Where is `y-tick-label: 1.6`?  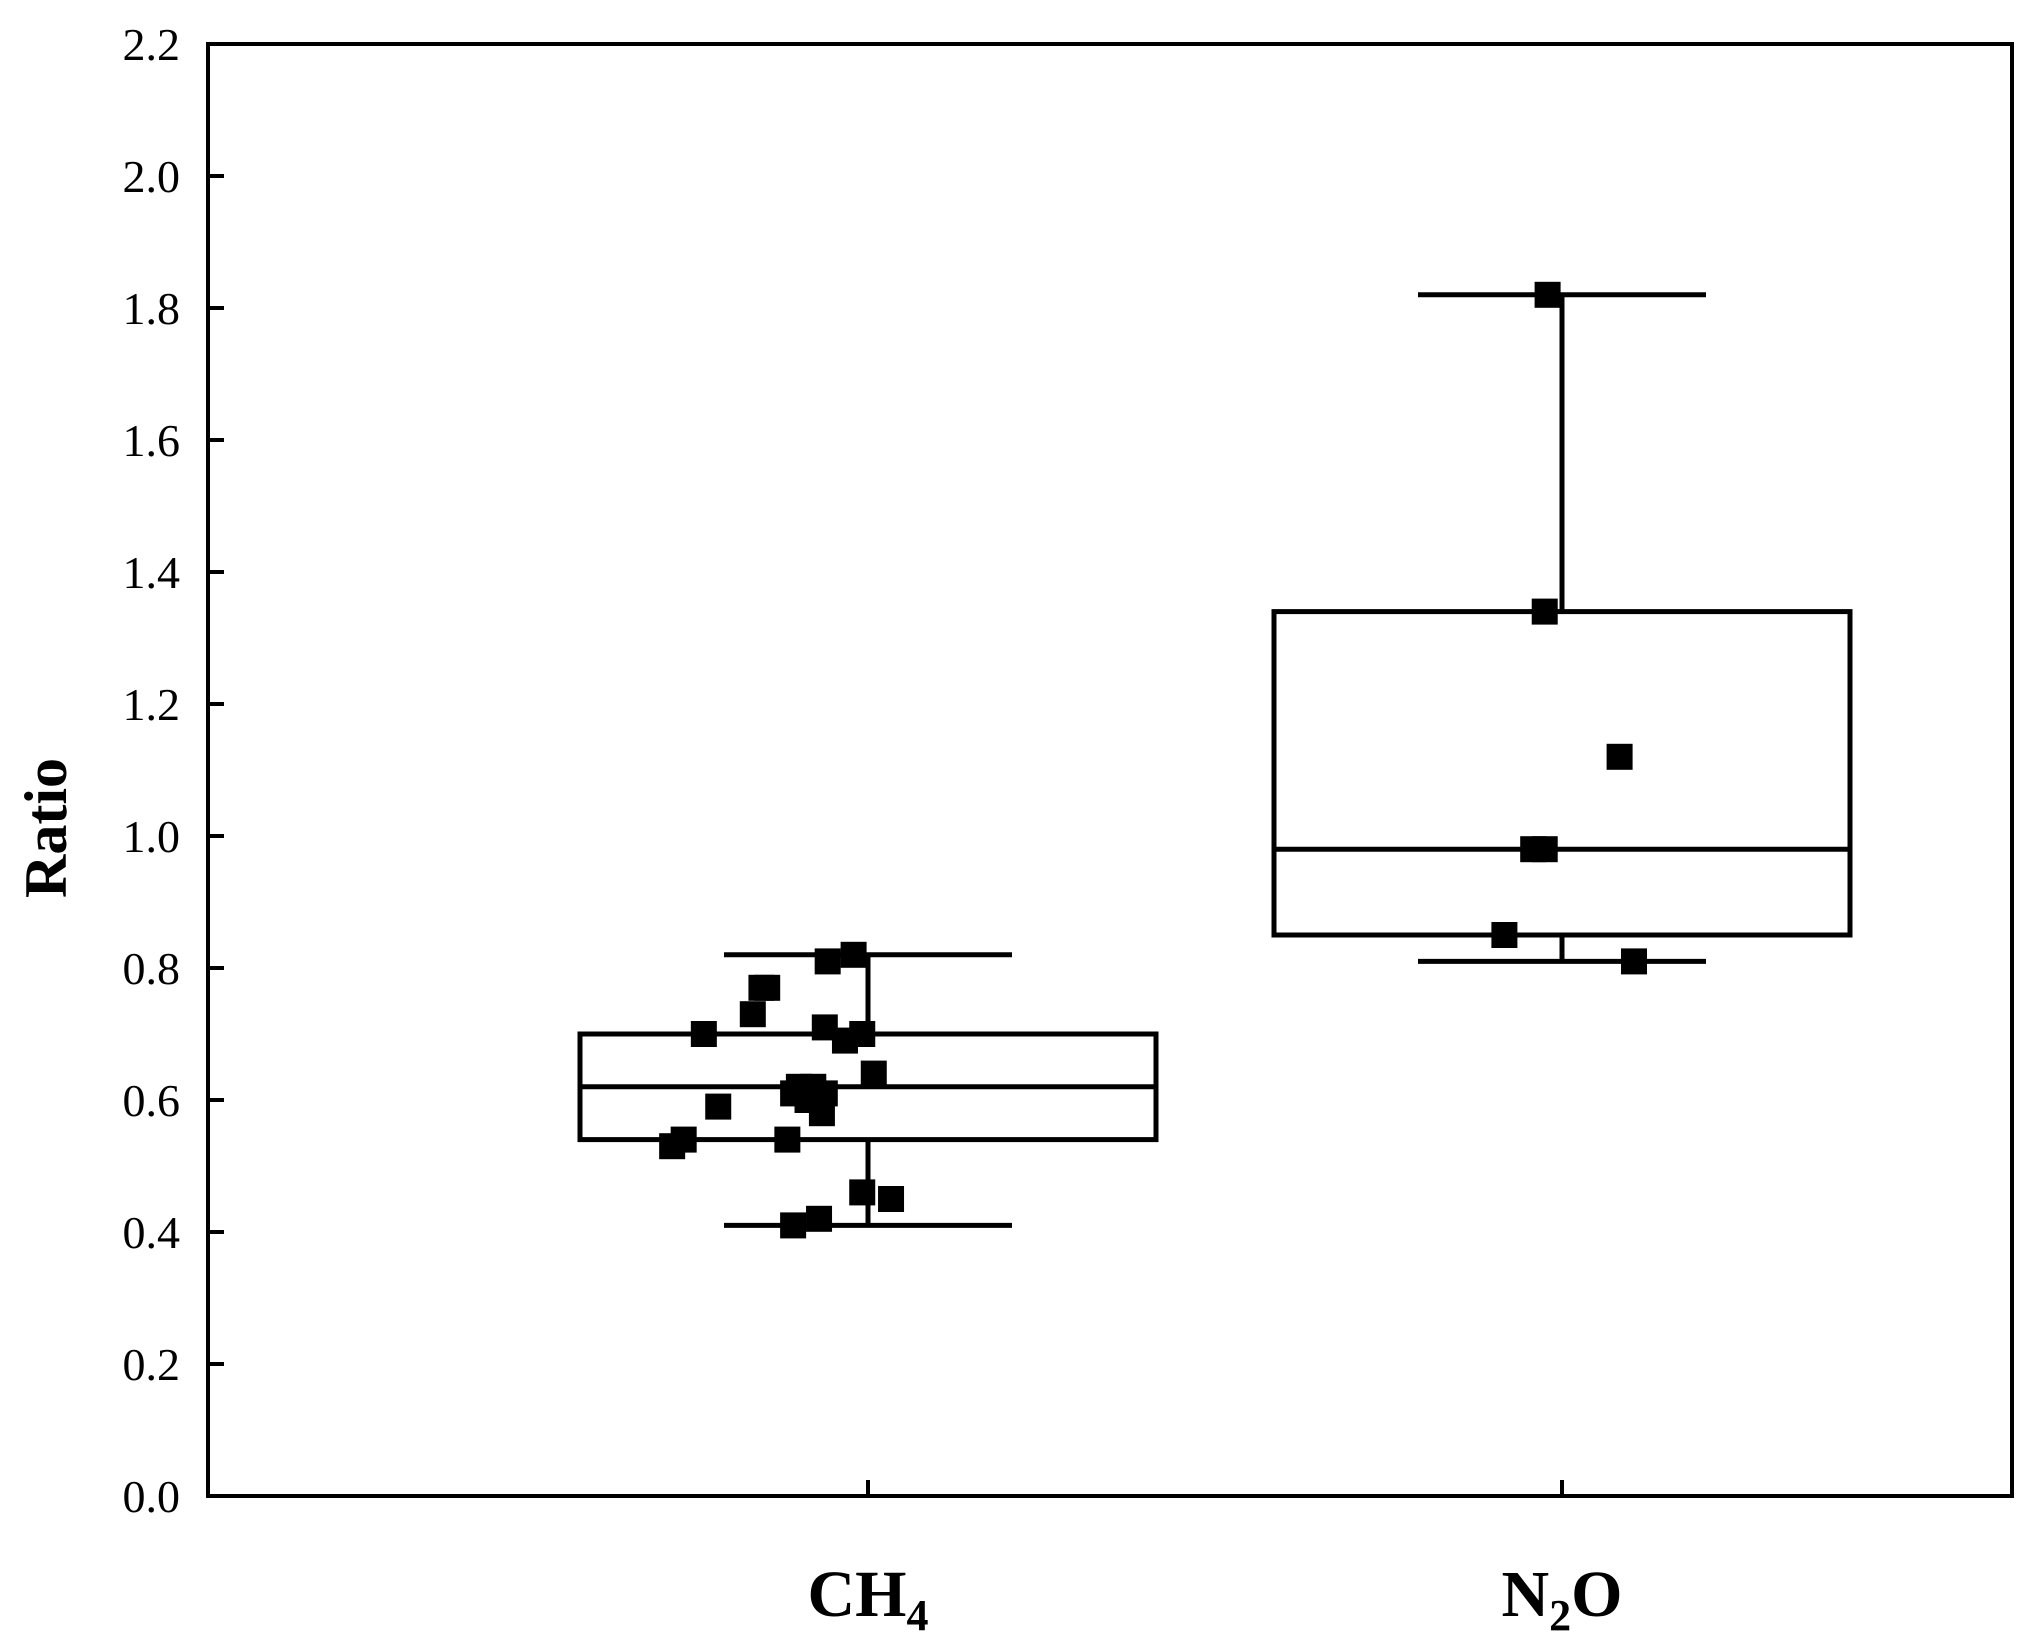
y-tick-label: 1.6 is located at coordinates (152, 440).